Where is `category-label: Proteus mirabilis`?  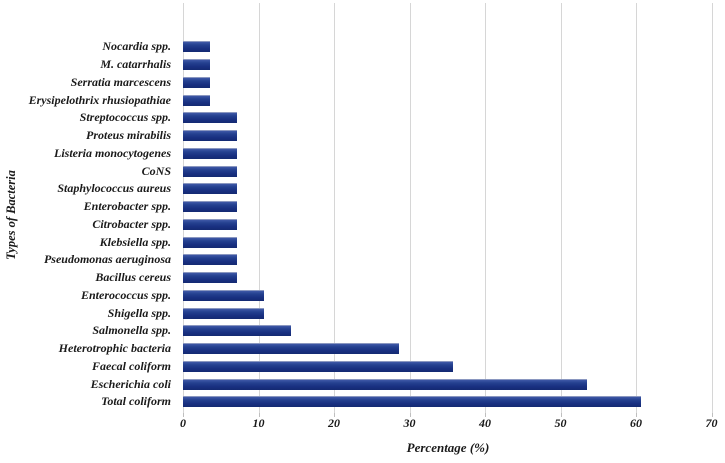 category-label: Proteus mirabilis is located at coordinates (128, 135).